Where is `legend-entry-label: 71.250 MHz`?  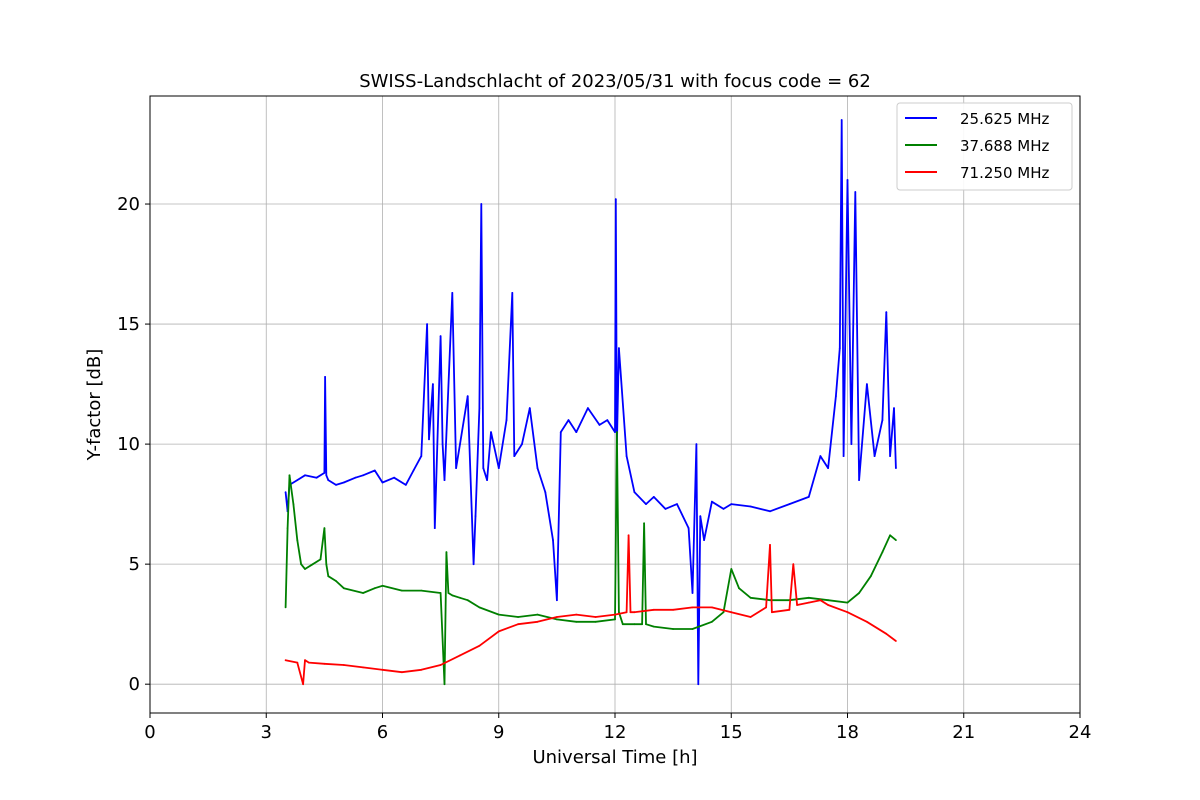 legend-entry-label: 71.250 MHz is located at coordinates (1004, 173).